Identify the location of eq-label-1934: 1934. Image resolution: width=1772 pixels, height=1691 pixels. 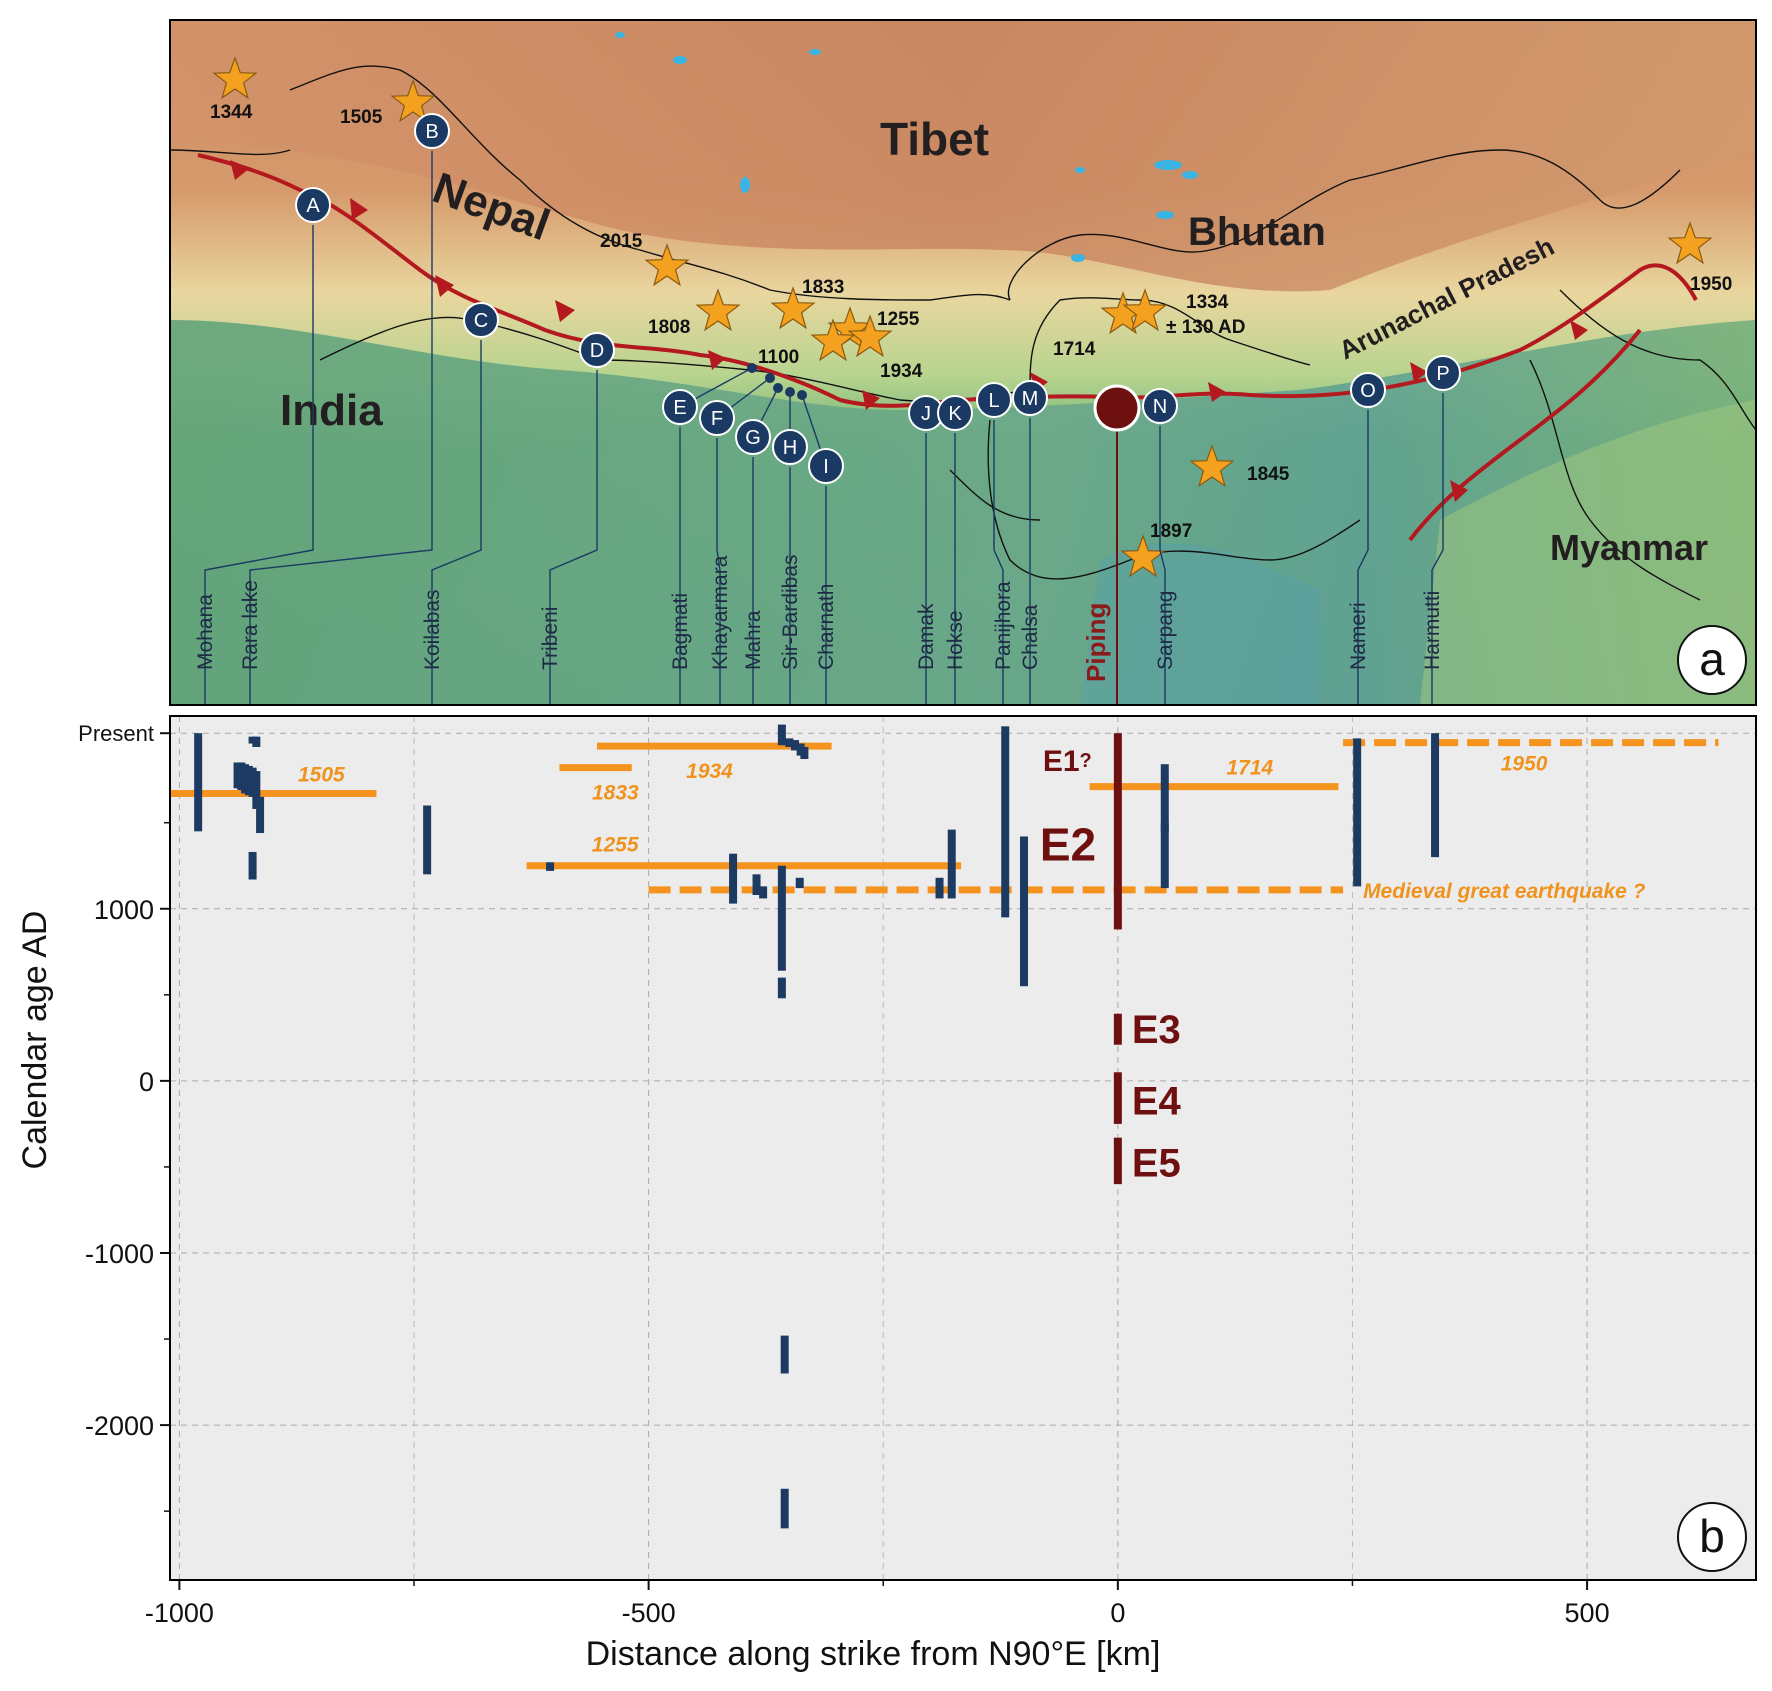
(901, 371).